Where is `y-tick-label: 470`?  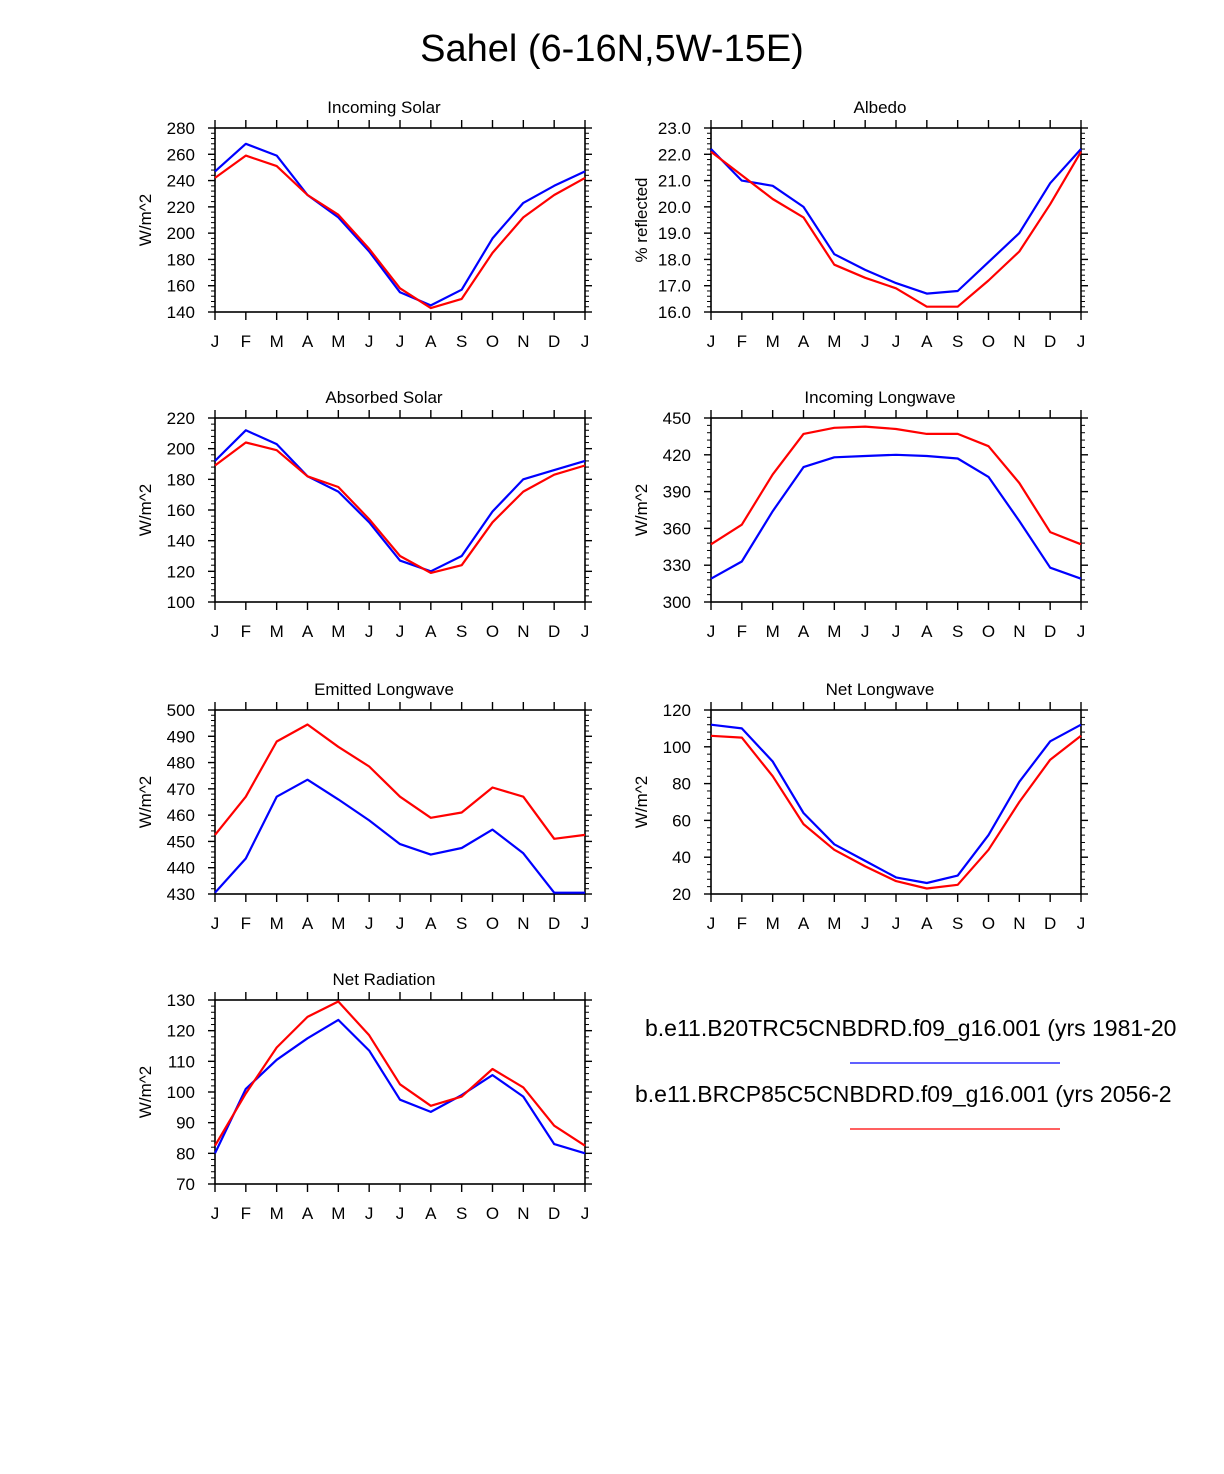
y-tick-label: 470 is located at coordinates (181, 789).